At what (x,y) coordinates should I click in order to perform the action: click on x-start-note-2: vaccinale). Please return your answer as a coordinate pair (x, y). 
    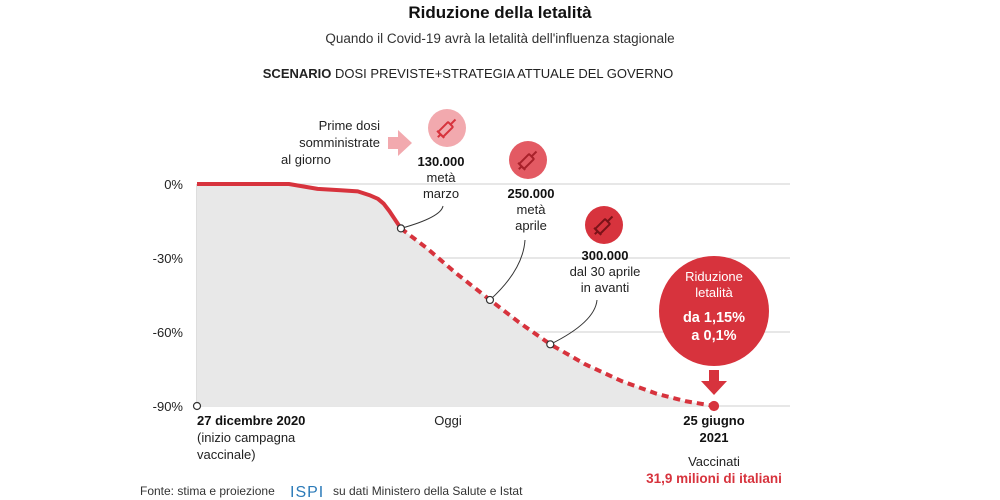
    Looking at the image, I should click on (226, 454).